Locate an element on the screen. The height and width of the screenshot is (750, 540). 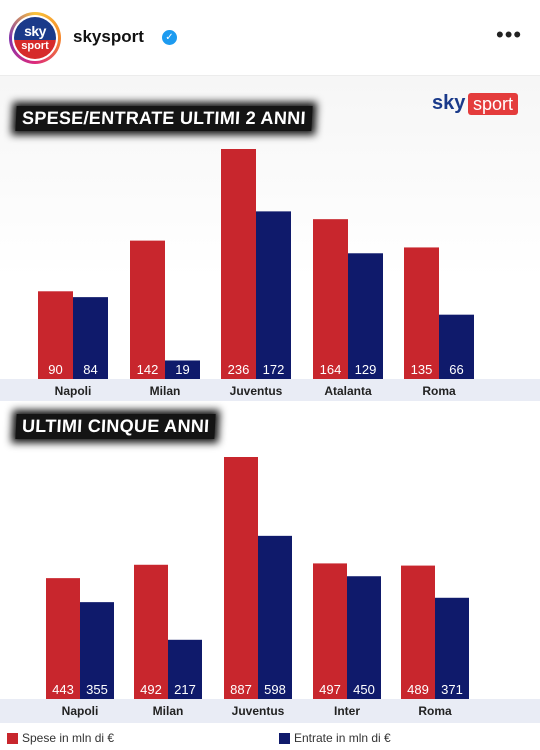
verified-badge-icon: ✓ is located at coordinates (169, 37).